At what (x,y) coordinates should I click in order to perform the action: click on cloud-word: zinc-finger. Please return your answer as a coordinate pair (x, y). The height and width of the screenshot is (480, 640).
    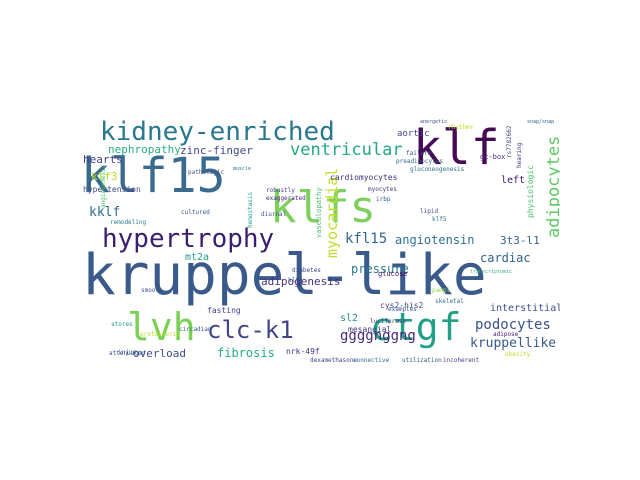
    Looking at the image, I should click on (216, 150).